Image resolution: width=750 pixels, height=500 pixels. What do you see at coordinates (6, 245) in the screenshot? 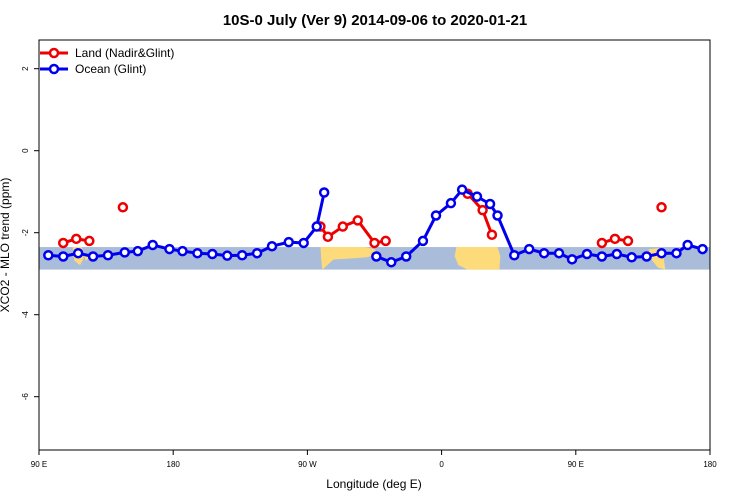
I see `y-axis-label: XCO2 - MLO trend (ppm)` at bounding box center [6, 245].